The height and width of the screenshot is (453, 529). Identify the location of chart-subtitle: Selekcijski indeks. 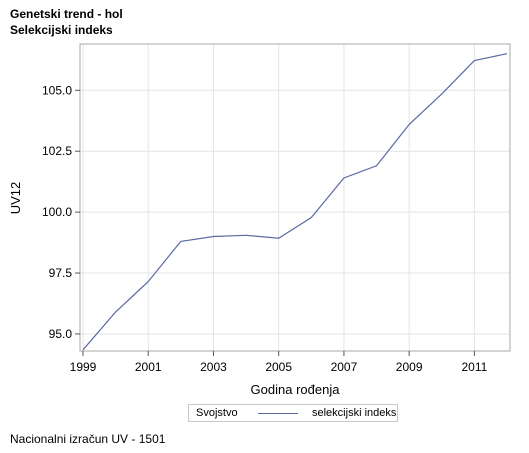
(61, 30).